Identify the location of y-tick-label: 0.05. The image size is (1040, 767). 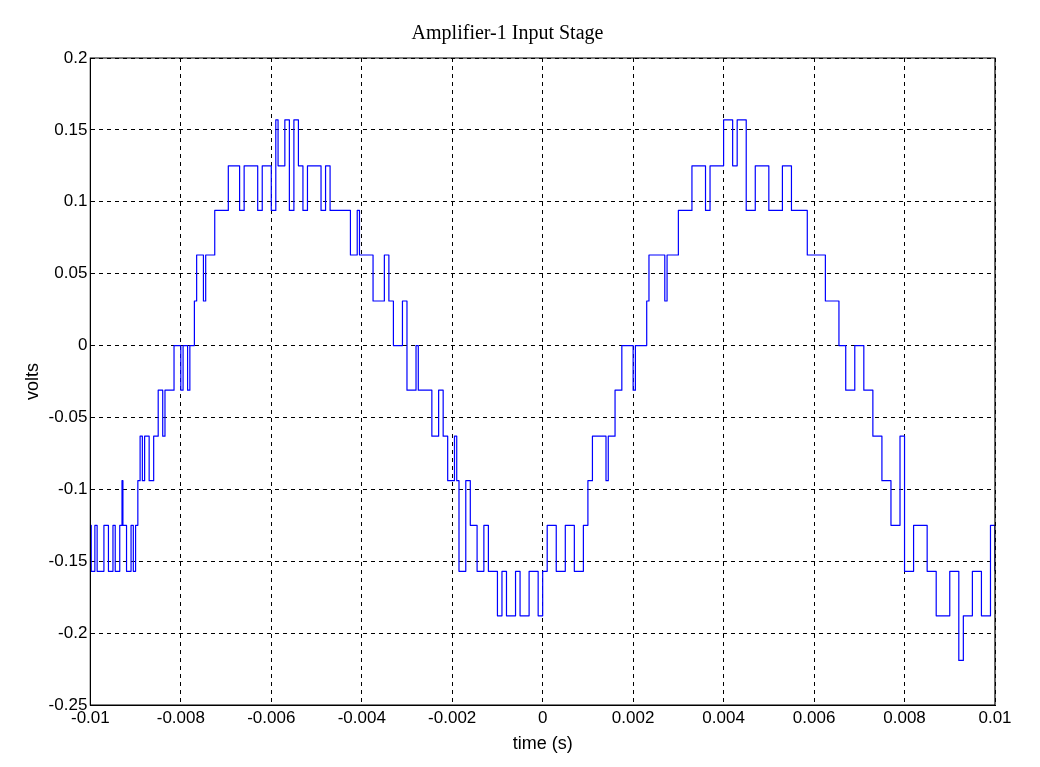
(71, 273).